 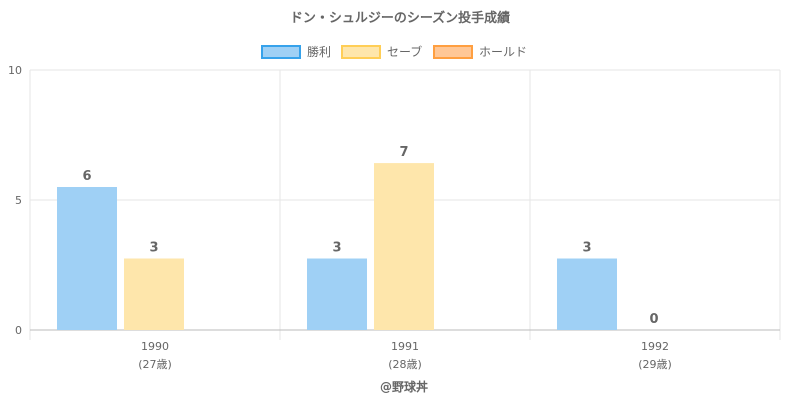 What do you see at coordinates (155, 364) in the screenshot?
I see `x-tick-sublabel-0: (27歳)` at bounding box center [155, 364].